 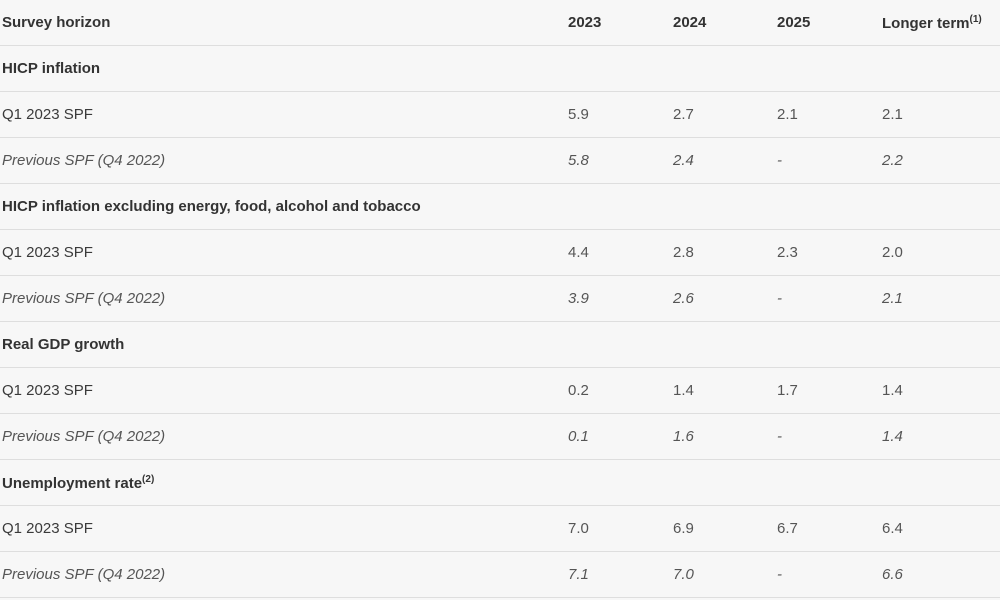 What do you see at coordinates (618, 23) in the screenshot?
I see `column-header: 2023` at bounding box center [618, 23].